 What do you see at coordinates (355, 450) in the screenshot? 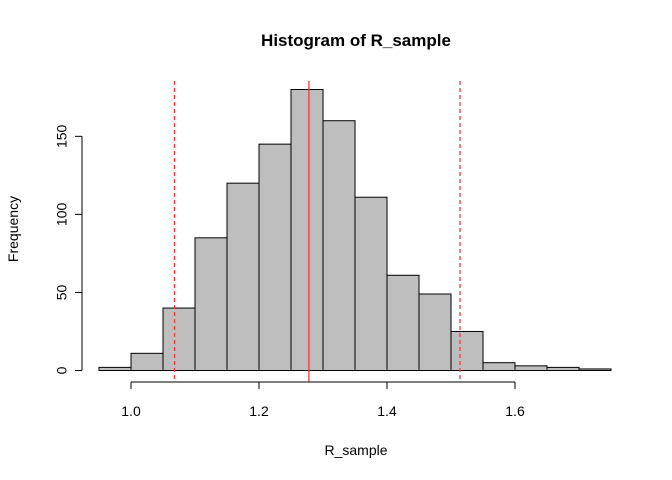
I see `x-axis-label: R_sample` at bounding box center [355, 450].